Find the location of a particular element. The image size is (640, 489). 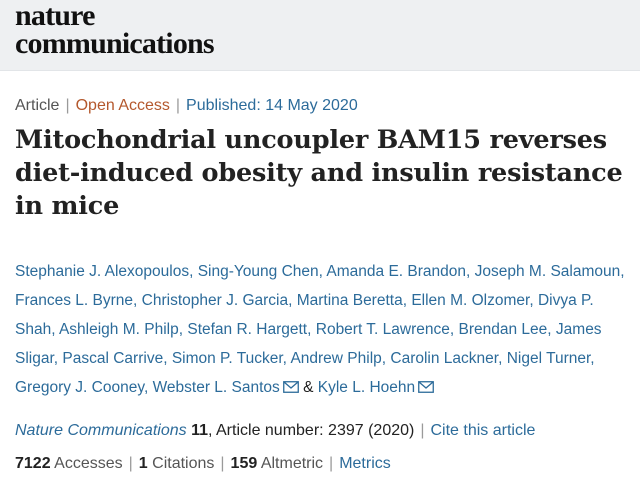

citations-label: Citations is located at coordinates (183, 463).